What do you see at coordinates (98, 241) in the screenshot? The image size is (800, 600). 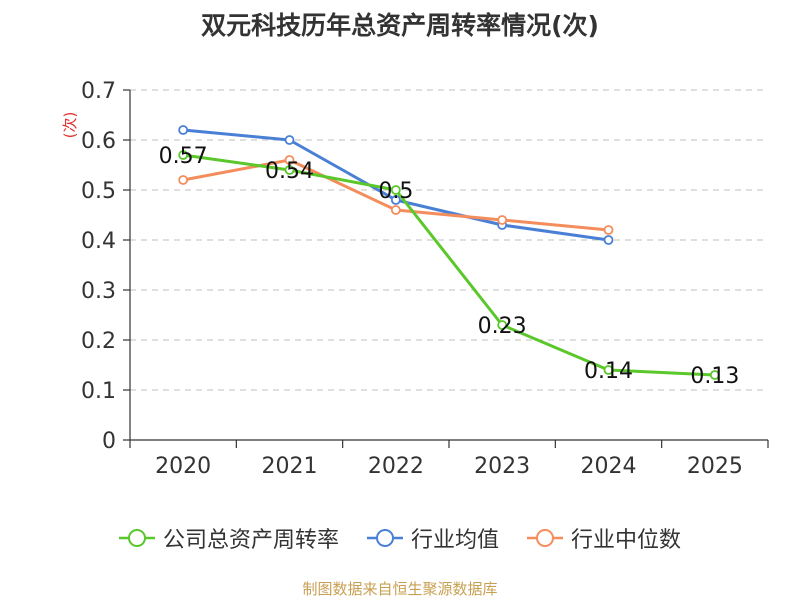 I see `y-tick-label: 0.4` at bounding box center [98, 241].